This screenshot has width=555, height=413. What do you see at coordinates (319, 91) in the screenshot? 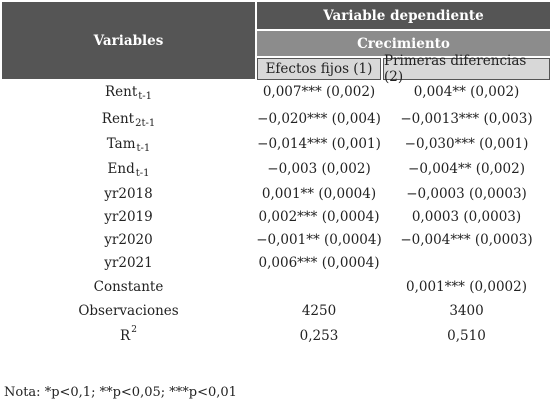
I see `fixed-effects-value: 0,007*** (0,002)` at bounding box center [319, 91].